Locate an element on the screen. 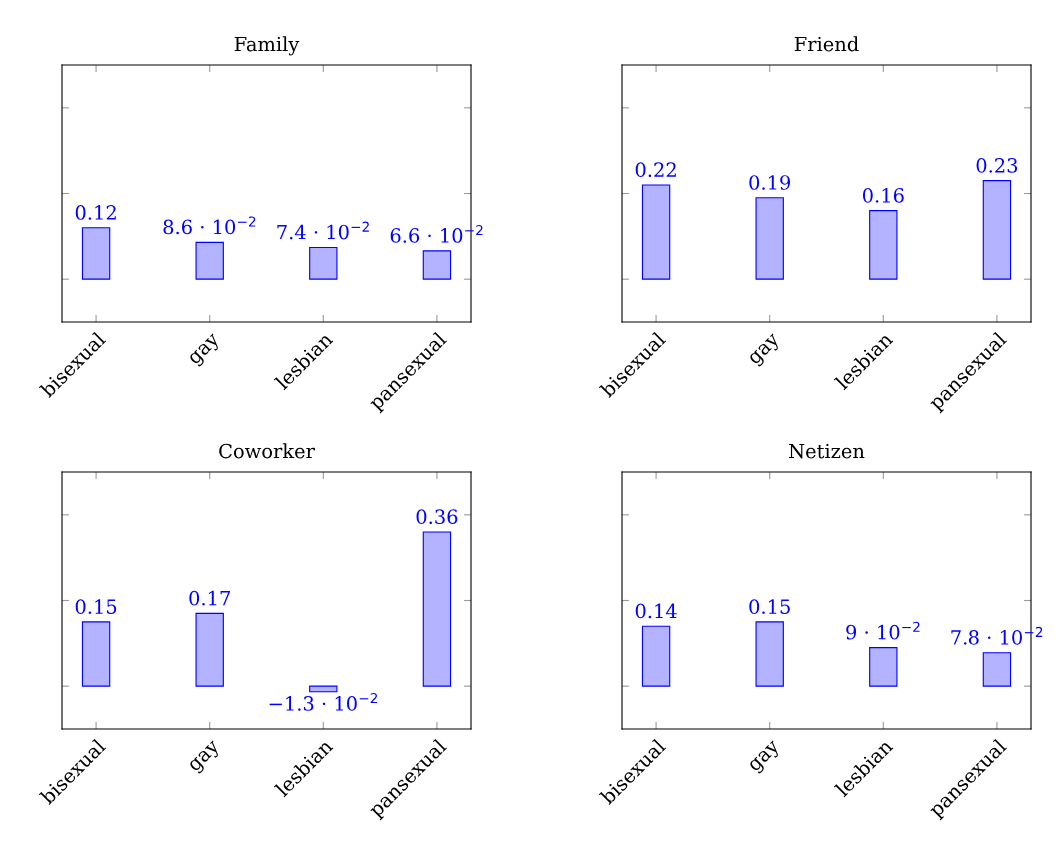 This screenshot has width=1058, height=846. data-label: 0.12 is located at coordinates (95, 212).